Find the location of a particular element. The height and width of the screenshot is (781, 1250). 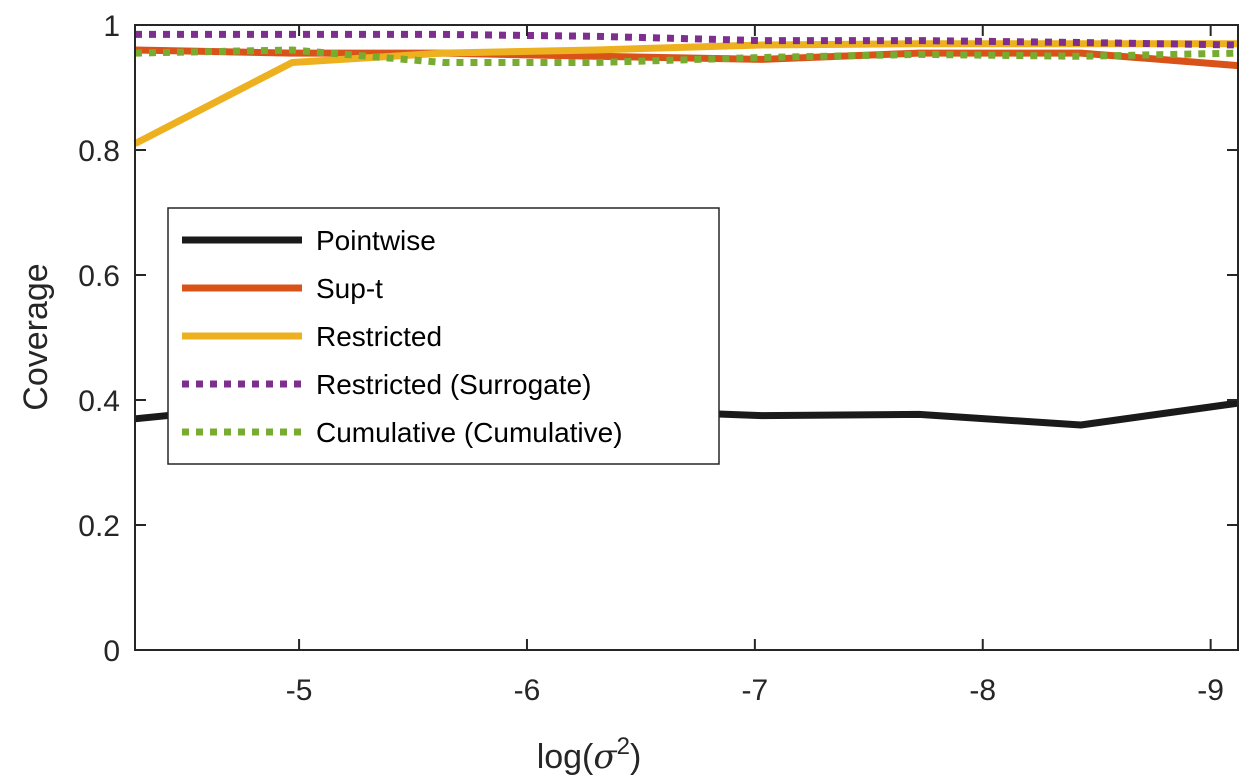

legend-label-restricted-surrogate: Restricted (Surrogate) is located at coordinates (453, 384).